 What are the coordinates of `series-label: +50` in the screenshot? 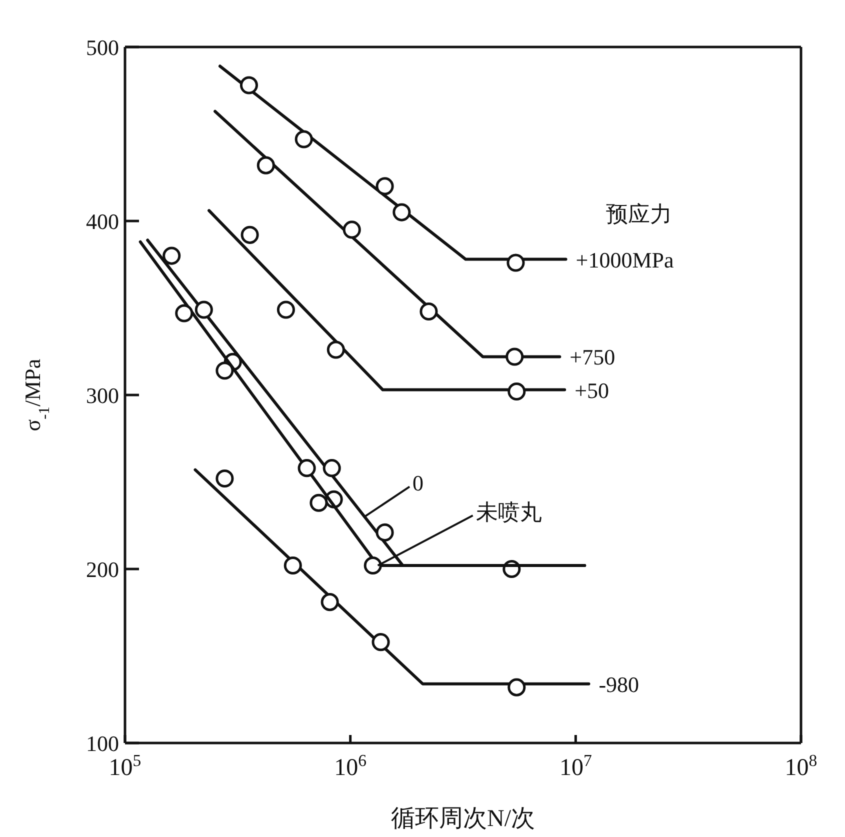 It's located at (592, 390).